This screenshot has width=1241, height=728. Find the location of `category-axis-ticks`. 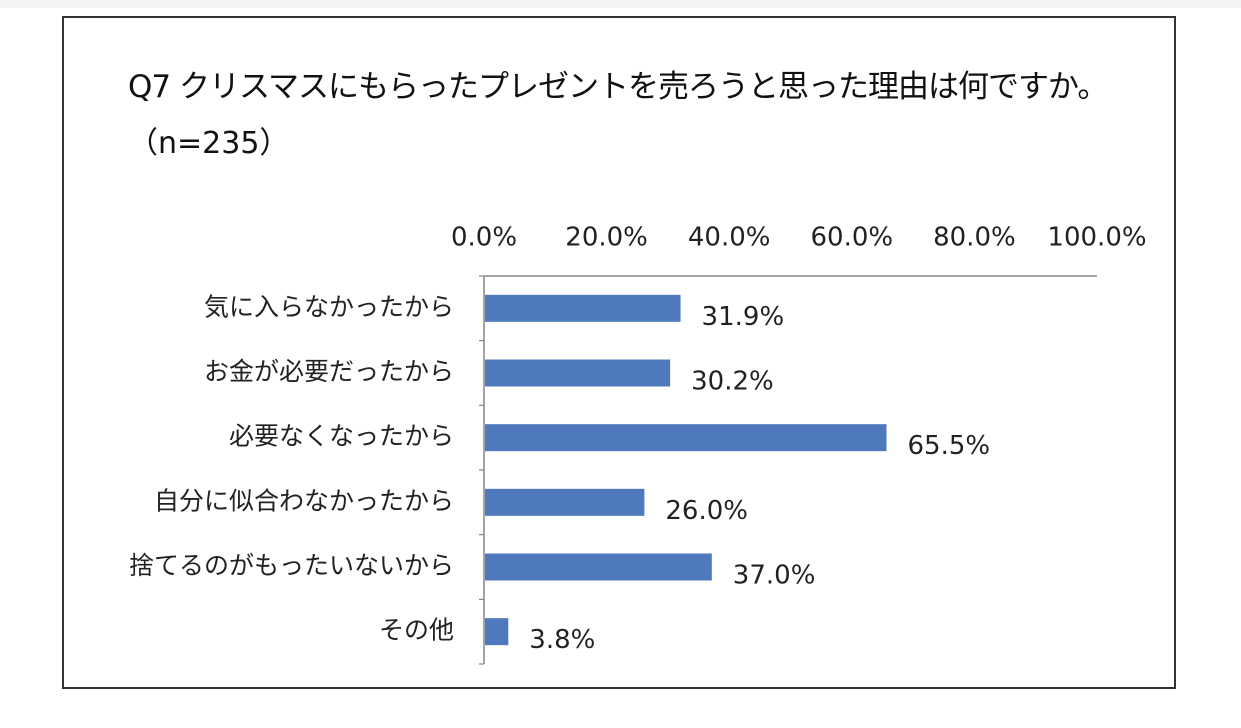

category-axis-ticks is located at coordinates (481, 470).